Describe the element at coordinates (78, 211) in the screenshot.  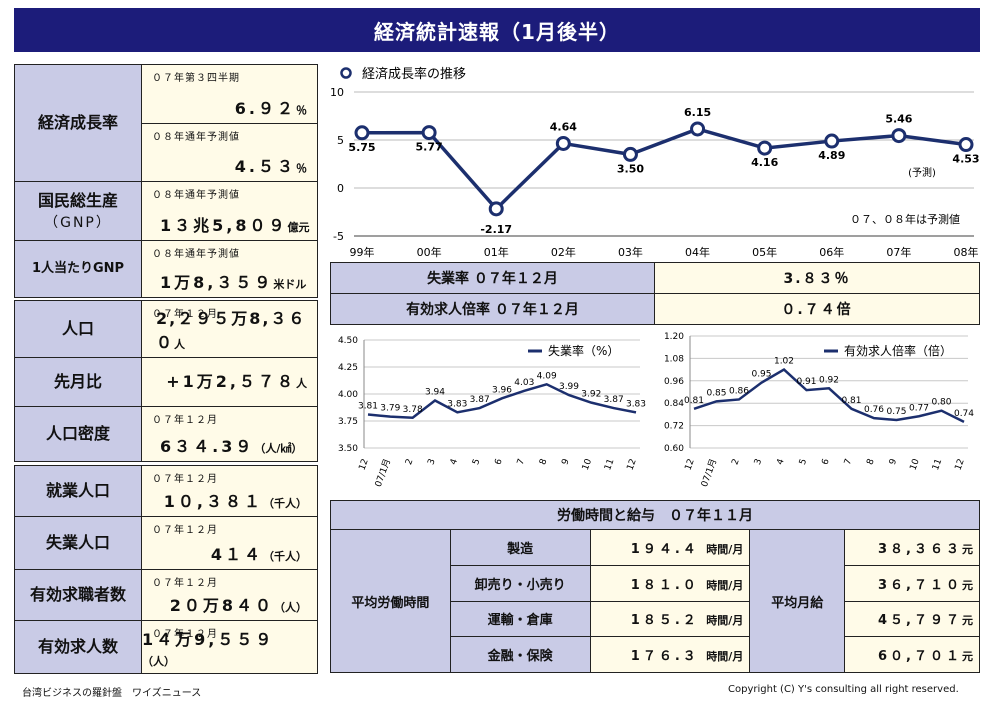
I see `gnp-label: 国民総生産 （GNP）` at that location.